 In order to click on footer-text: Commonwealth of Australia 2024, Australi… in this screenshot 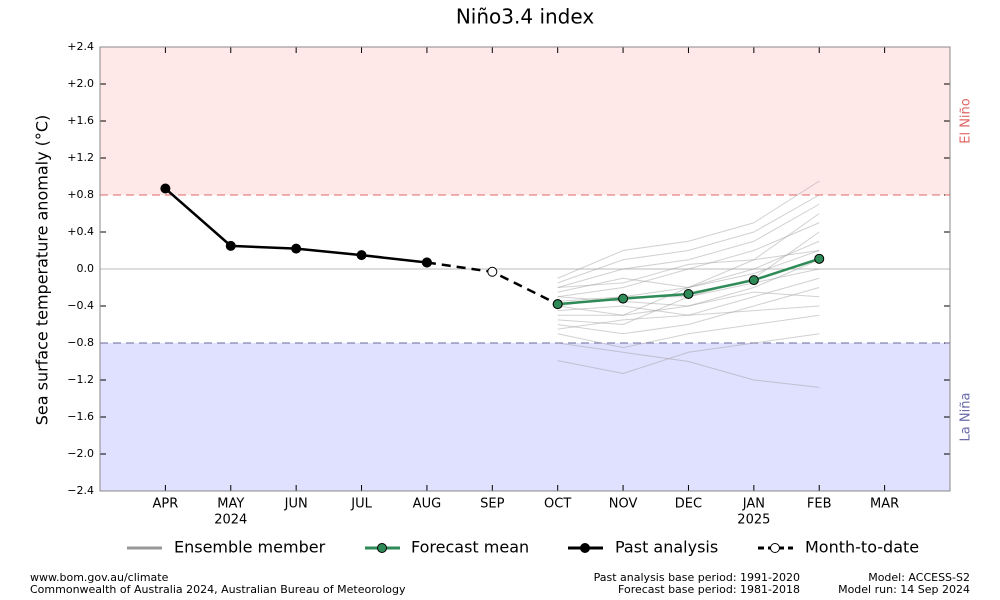, I will do `click(218, 589)`.